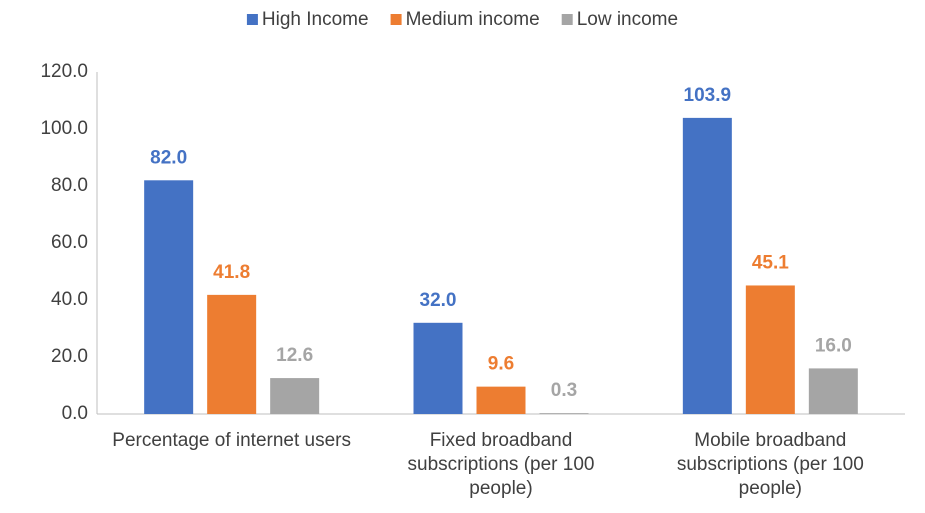 This screenshot has height=513, width=925. What do you see at coordinates (231, 440) in the screenshot?
I see `x-tick-label: Percentage of internet users` at bounding box center [231, 440].